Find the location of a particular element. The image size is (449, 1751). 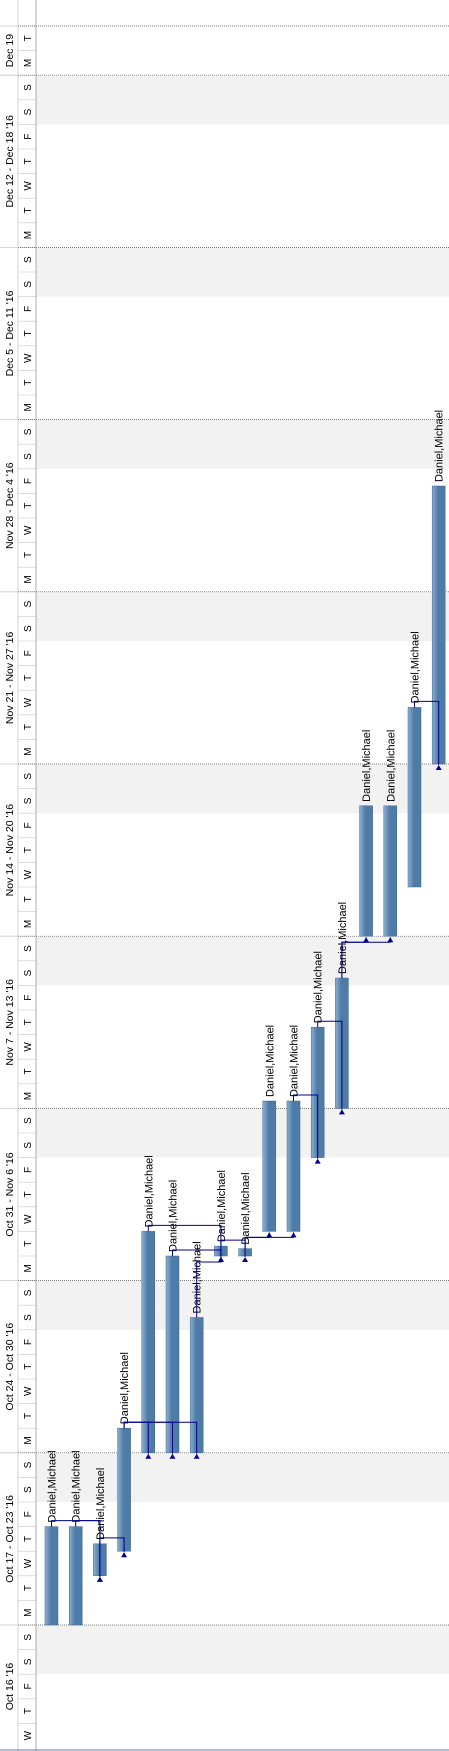

week-label: Nov 7 - Nov 13 '16 is located at coordinates (10, 1022).